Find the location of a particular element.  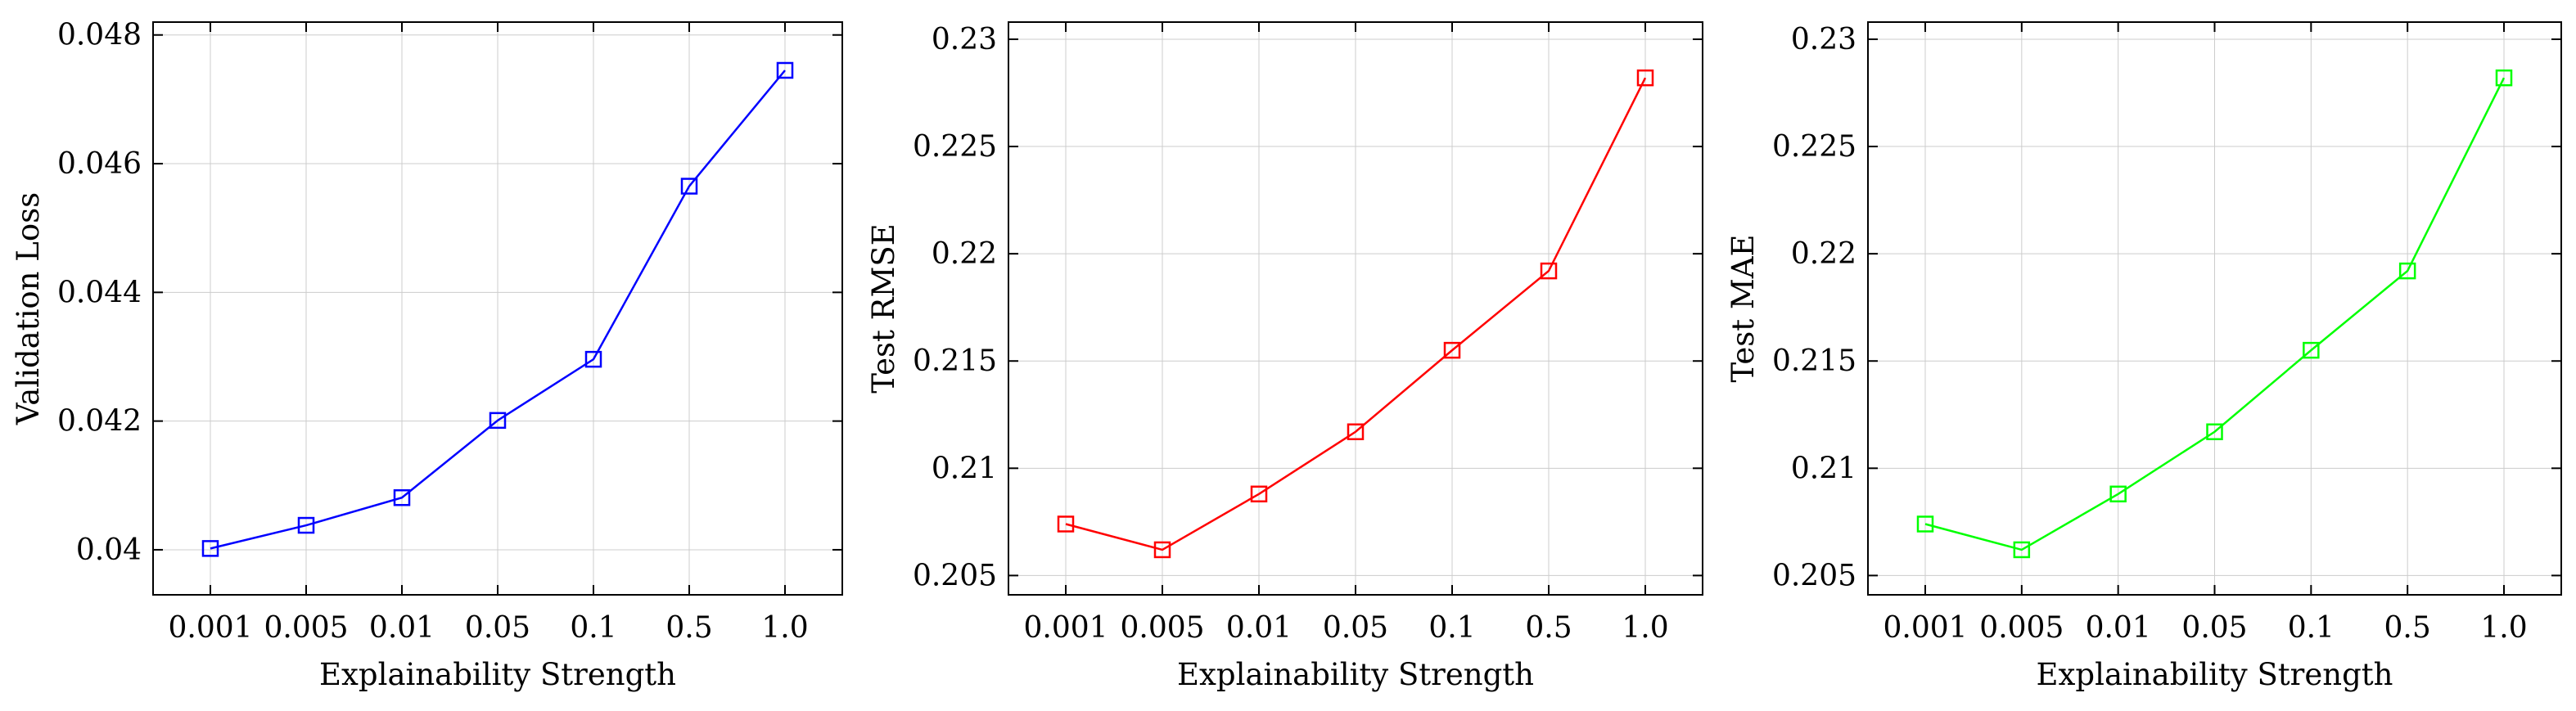

y-axis-label: Test RMSE is located at coordinates (883, 308).